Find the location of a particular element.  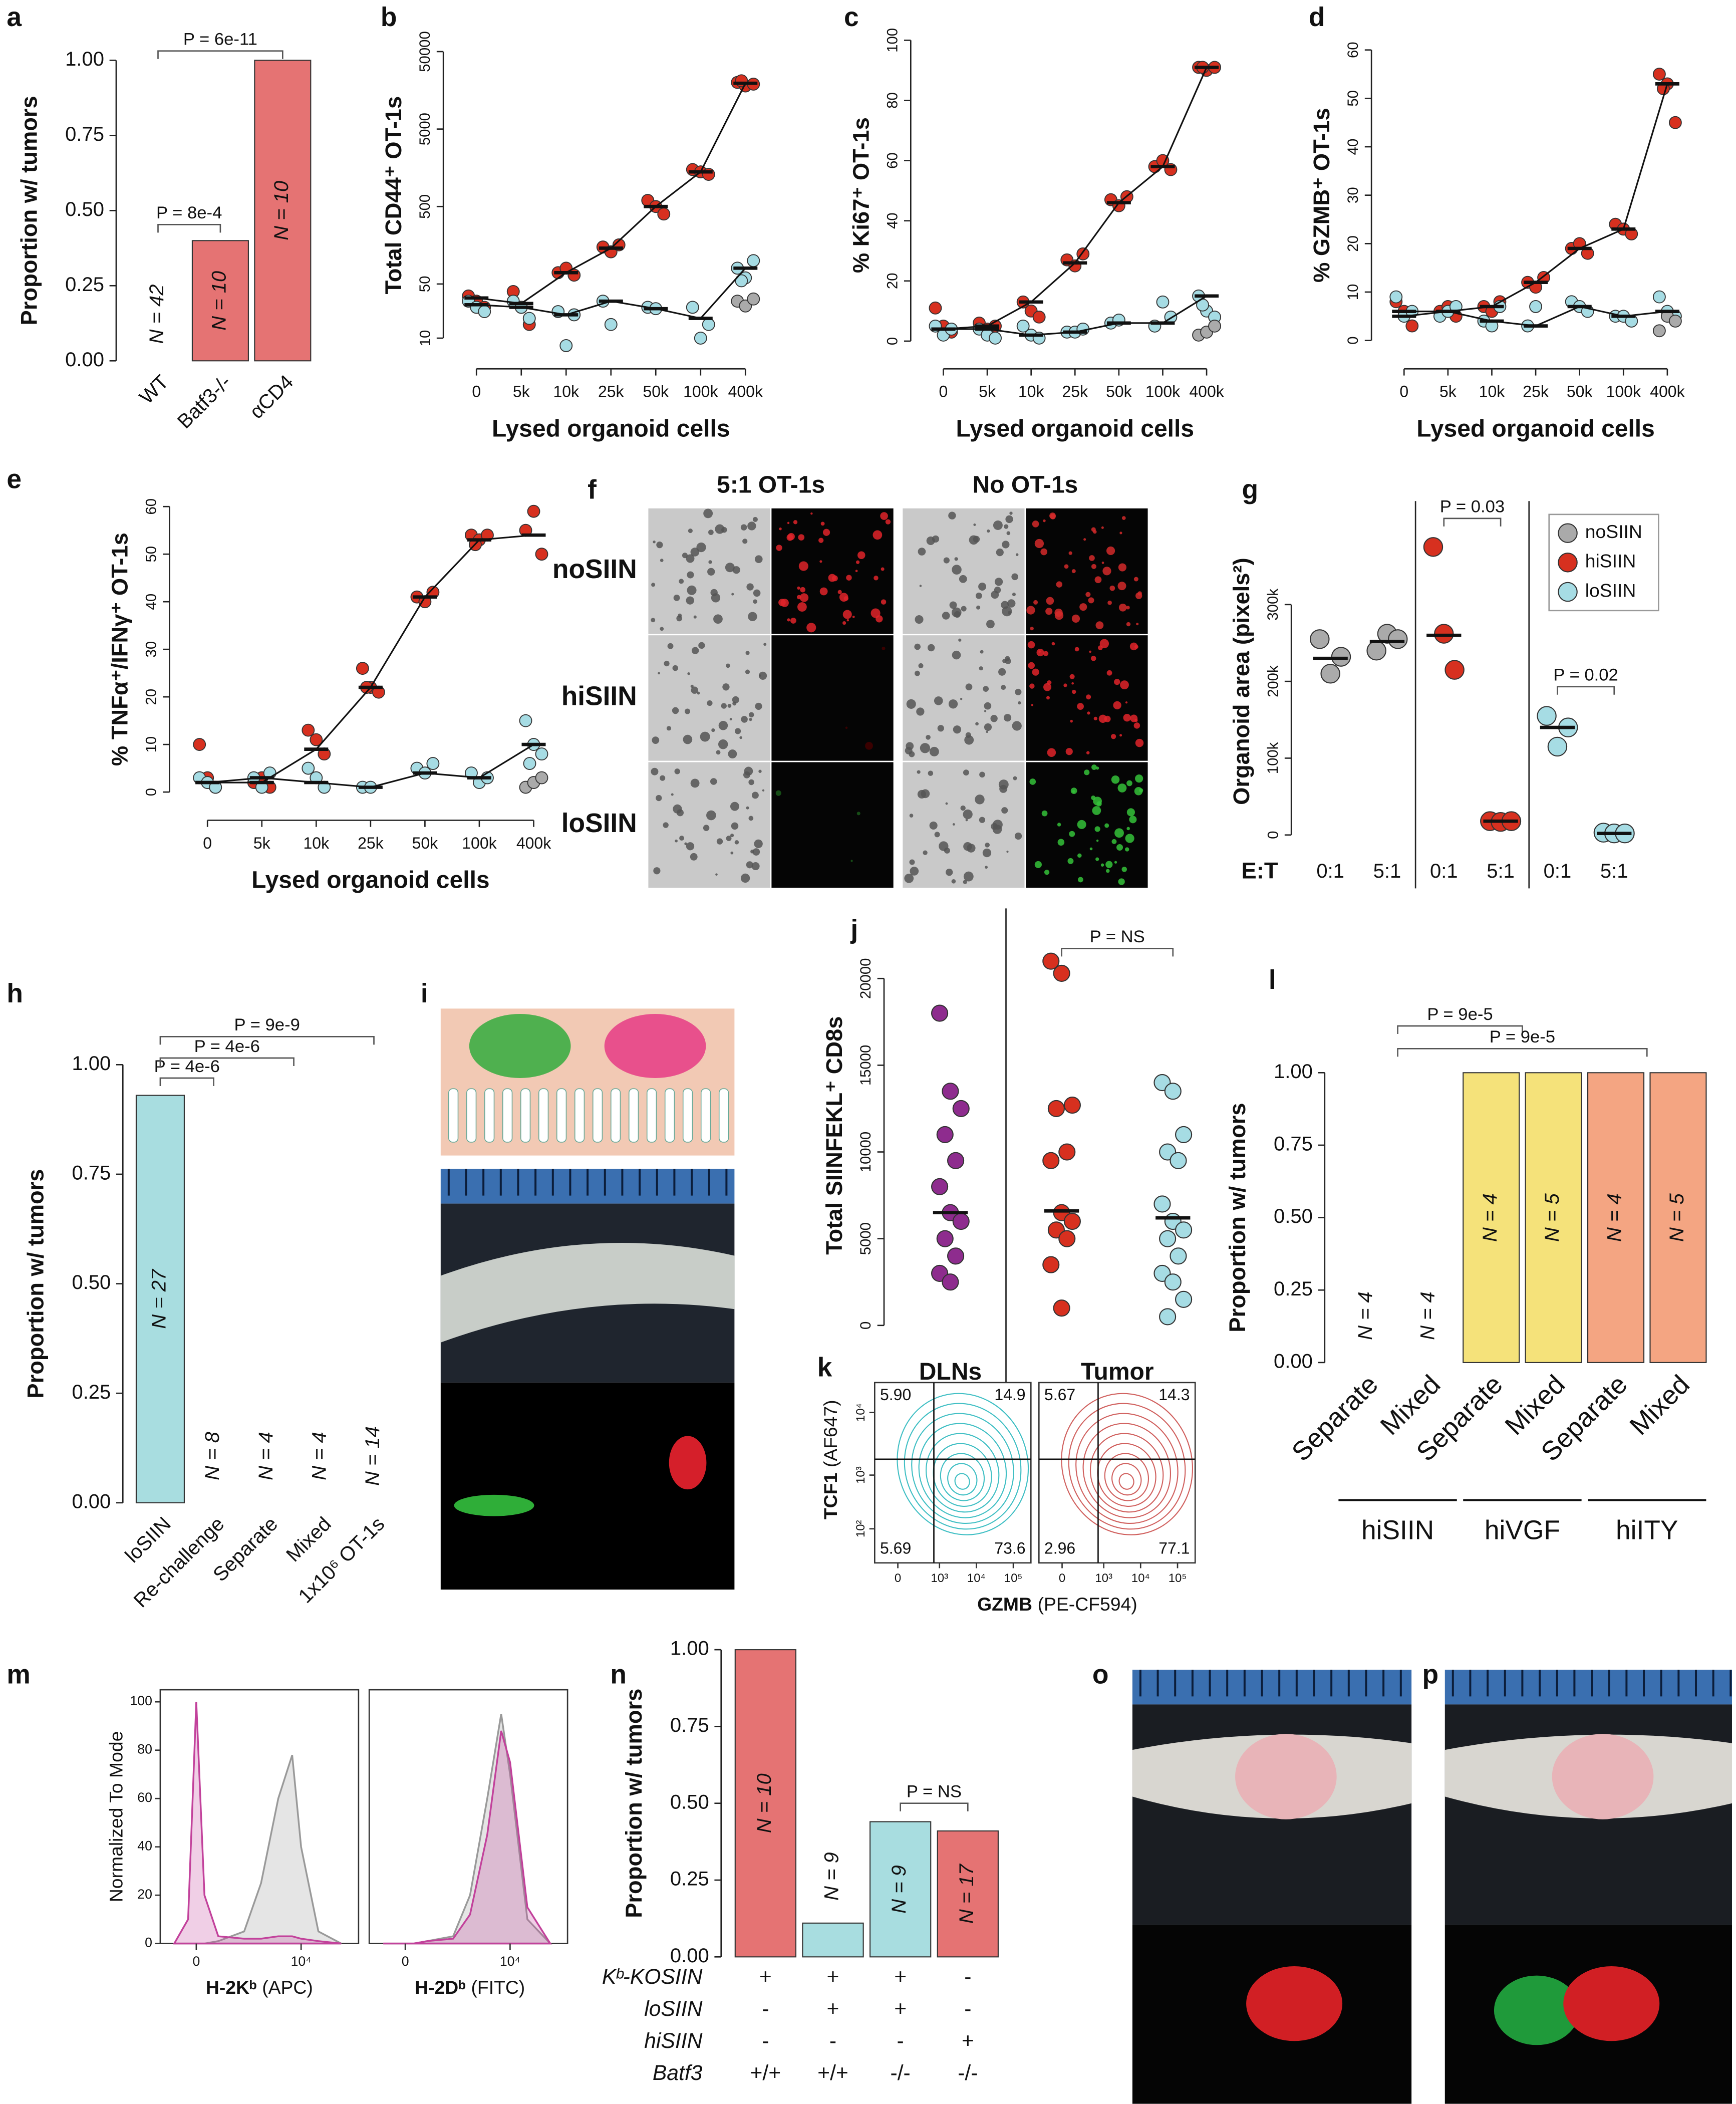

x-tick-label: 25k is located at coordinates (1075, 392).